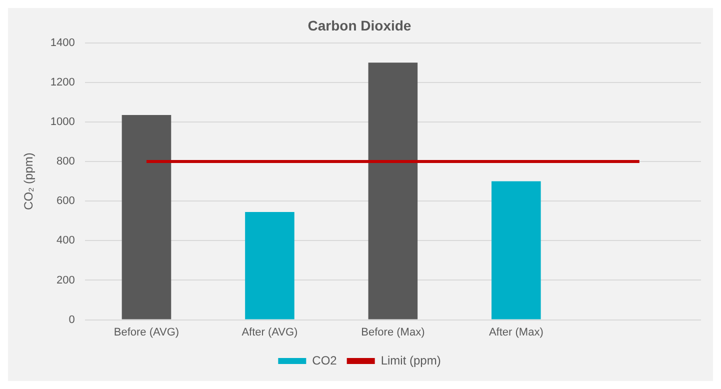 This screenshot has height=389, width=721. Describe the element at coordinates (325, 360) in the screenshot. I see `legend-label: CO2` at that location.